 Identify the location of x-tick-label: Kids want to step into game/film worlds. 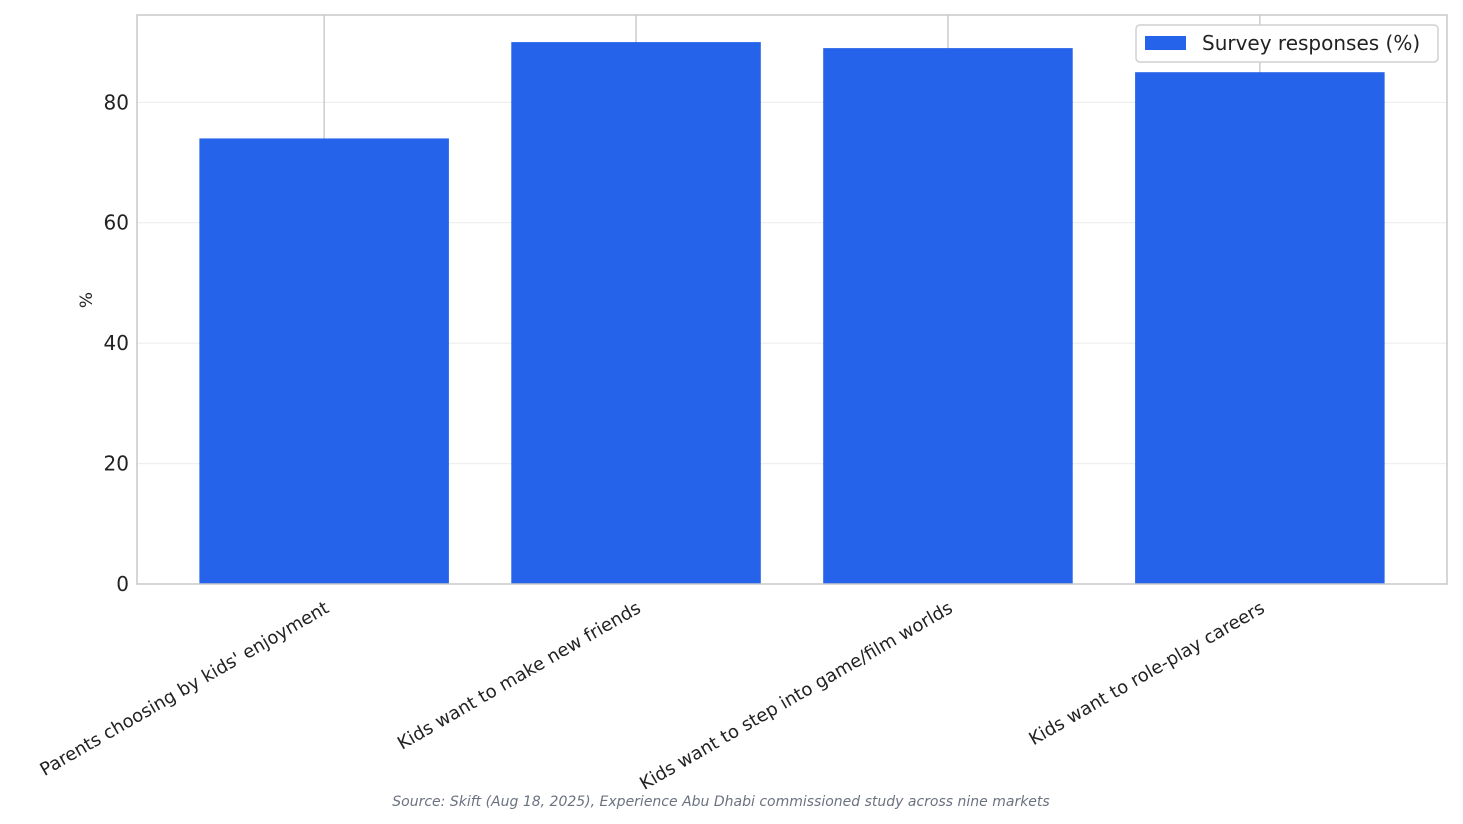
(796, 696).